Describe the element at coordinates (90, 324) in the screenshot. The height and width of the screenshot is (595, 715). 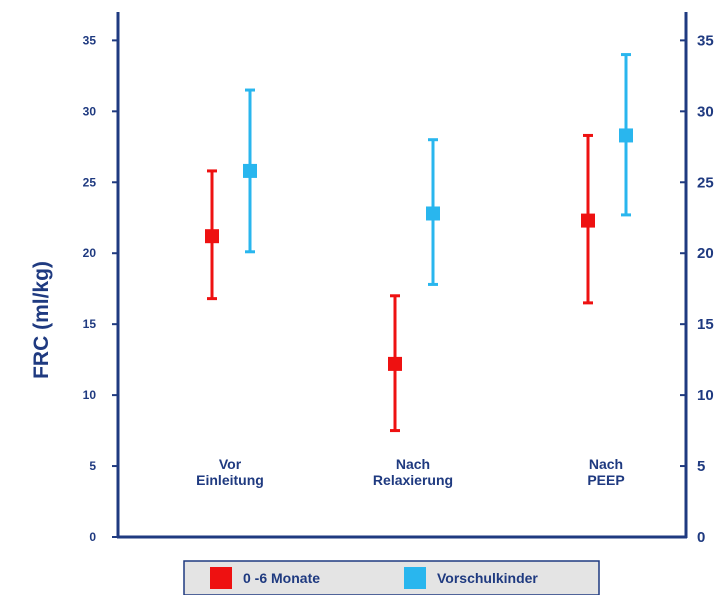
I see `y-tick-label-left: 15` at that location.